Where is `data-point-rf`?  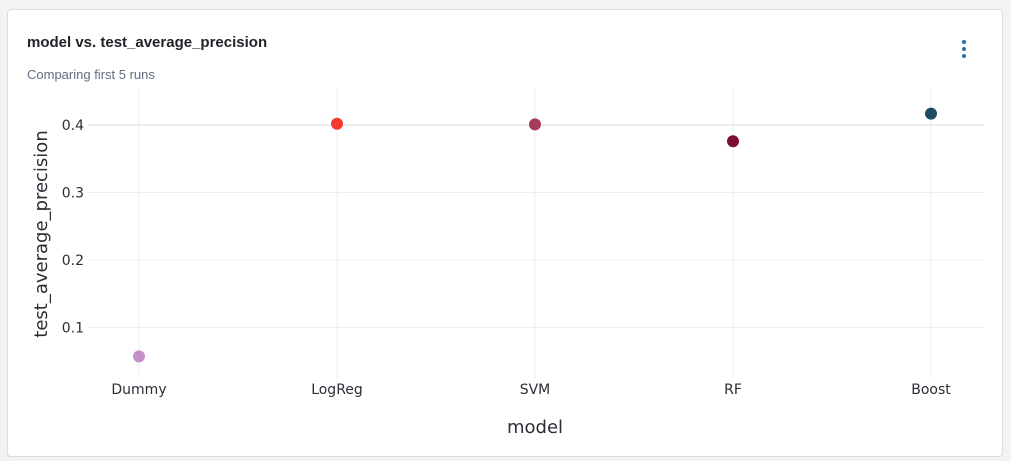
data-point-rf is located at coordinates (733, 141).